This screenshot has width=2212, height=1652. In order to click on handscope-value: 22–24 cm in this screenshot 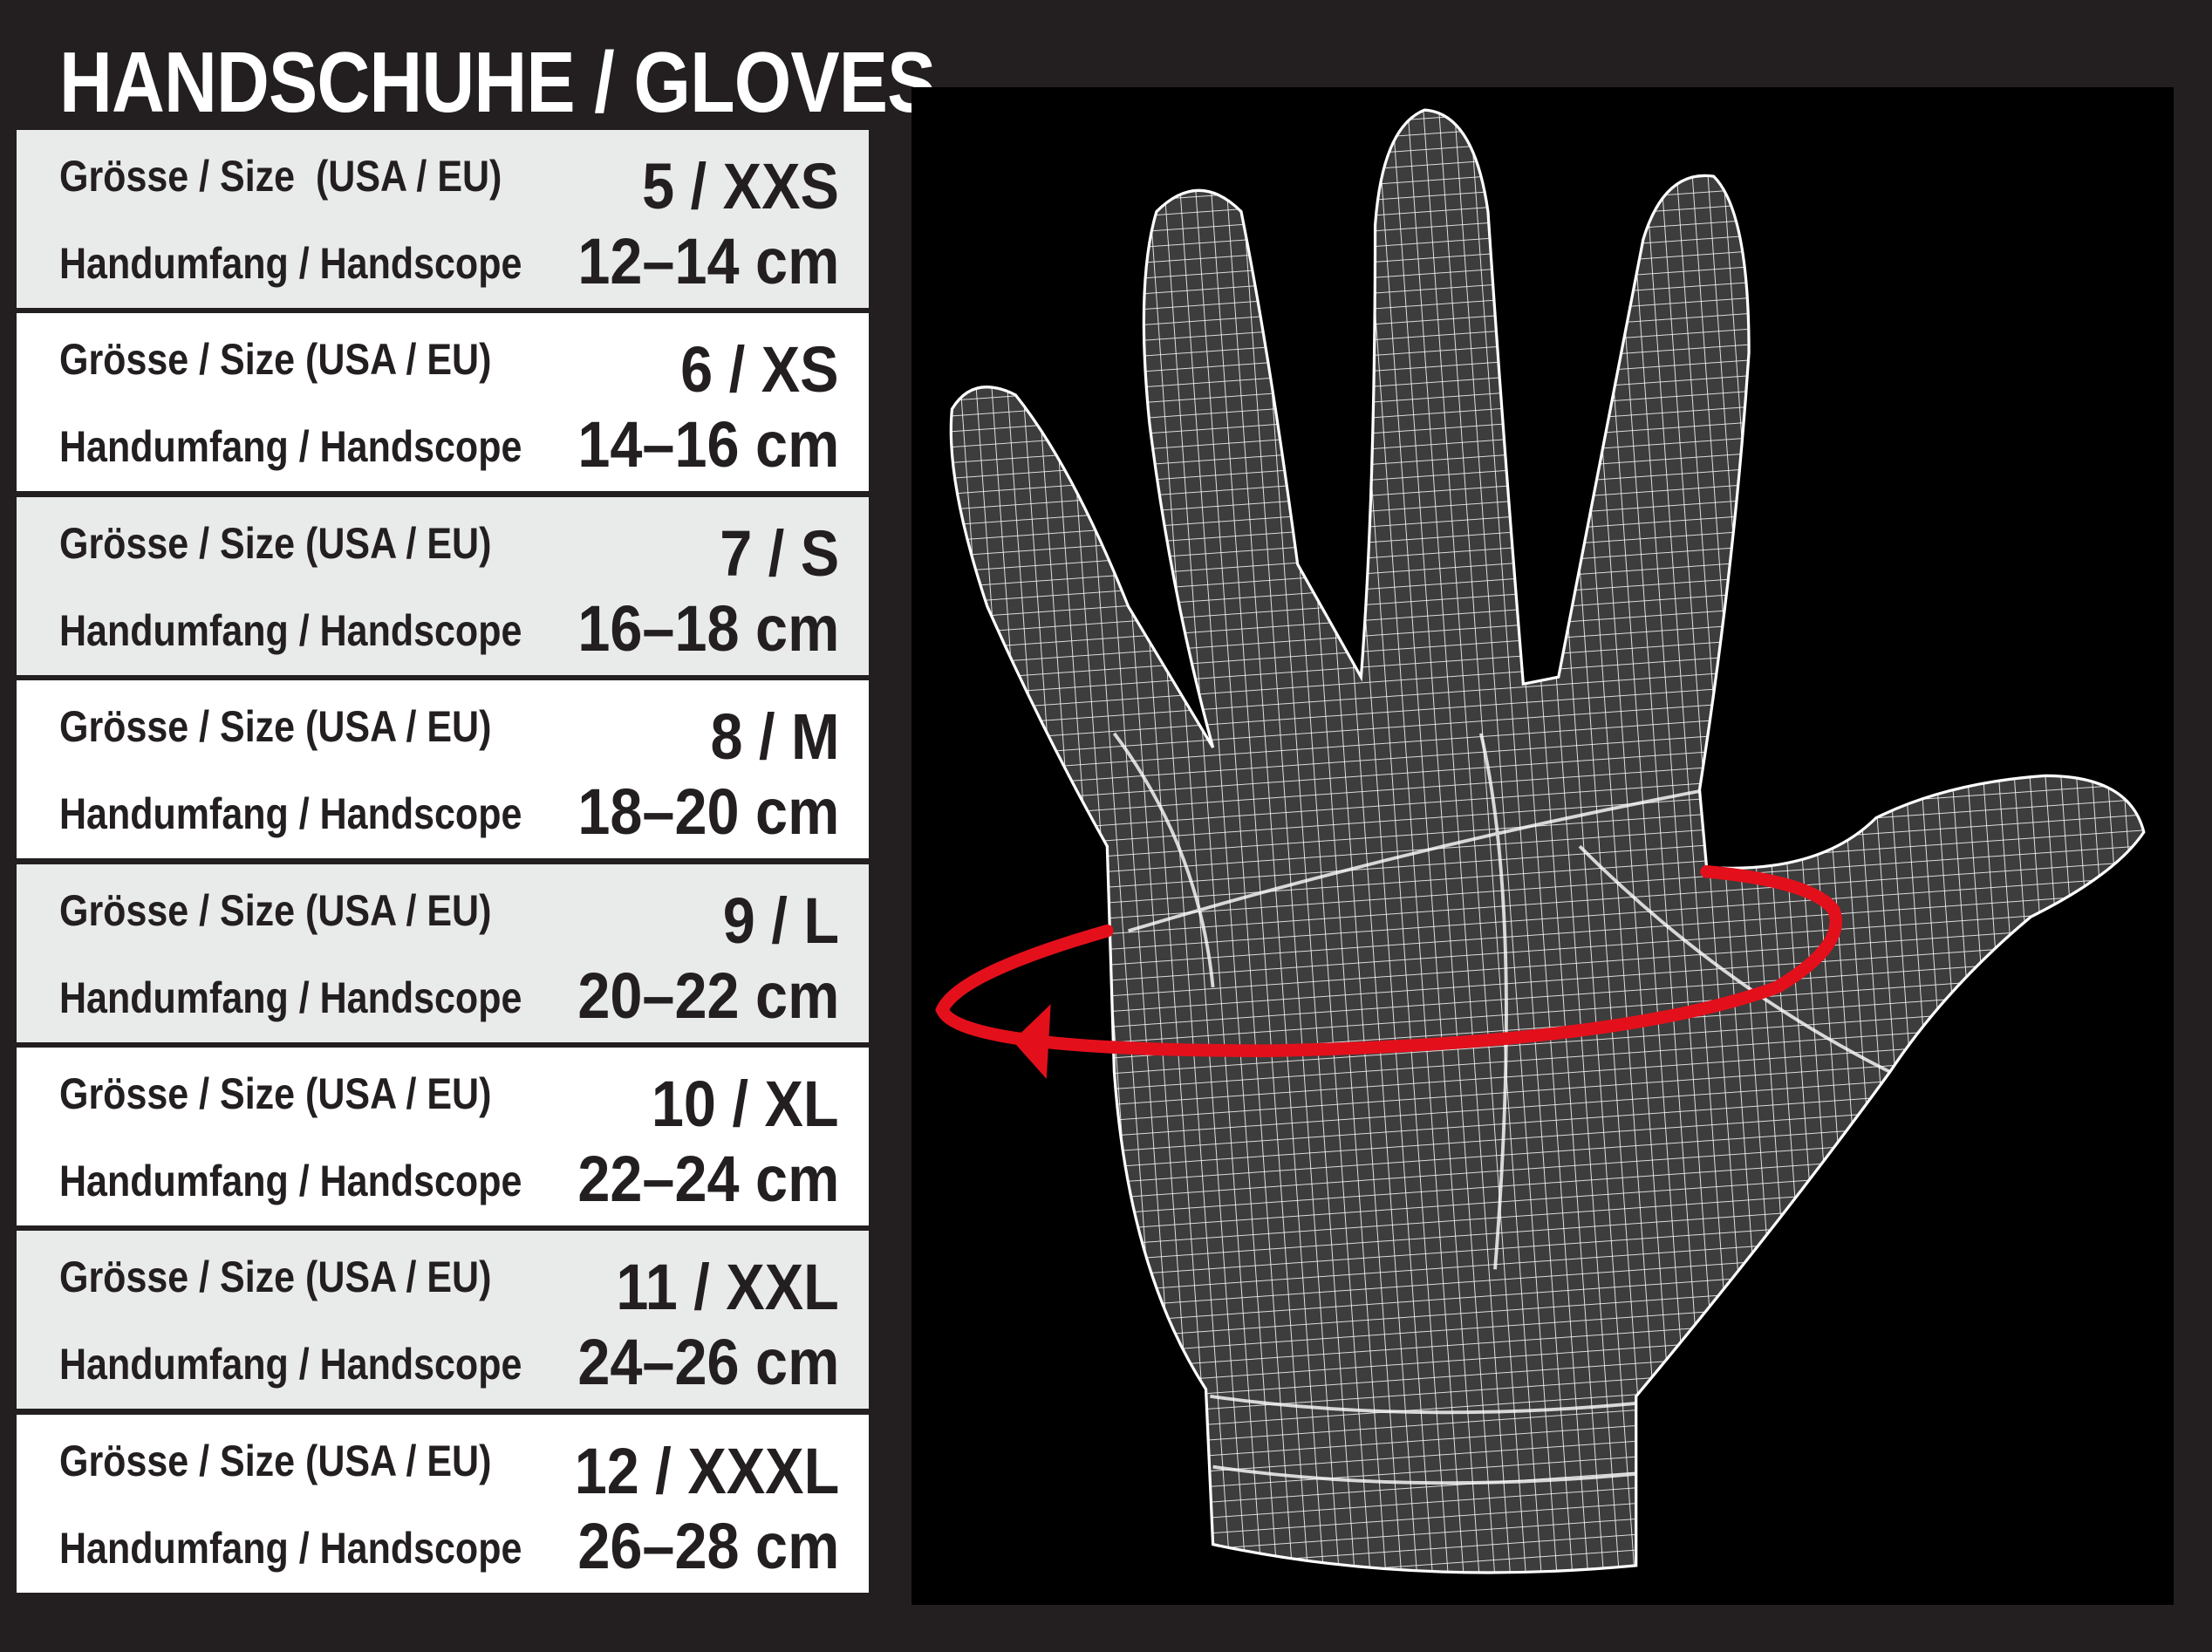, I will do `click(708, 1179)`.